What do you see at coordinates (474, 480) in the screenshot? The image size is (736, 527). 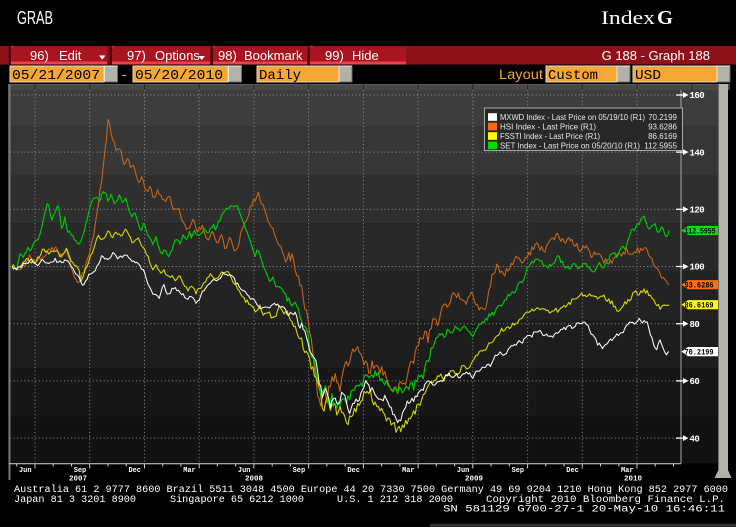 I see `svg-text: 2009` at bounding box center [474, 480].